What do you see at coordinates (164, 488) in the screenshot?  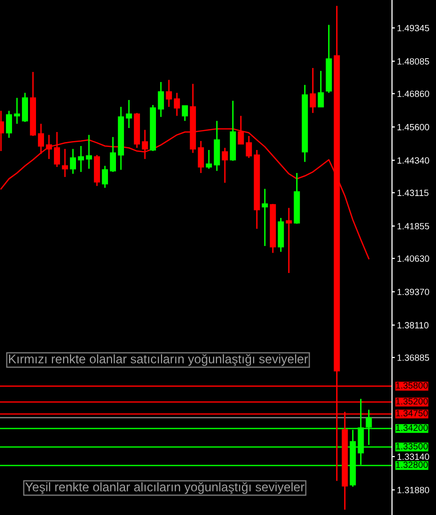 I see `annotation: Yeşil renkte olanlar alıcıların yoğunlaştığı seviyeler` at bounding box center [164, 488].